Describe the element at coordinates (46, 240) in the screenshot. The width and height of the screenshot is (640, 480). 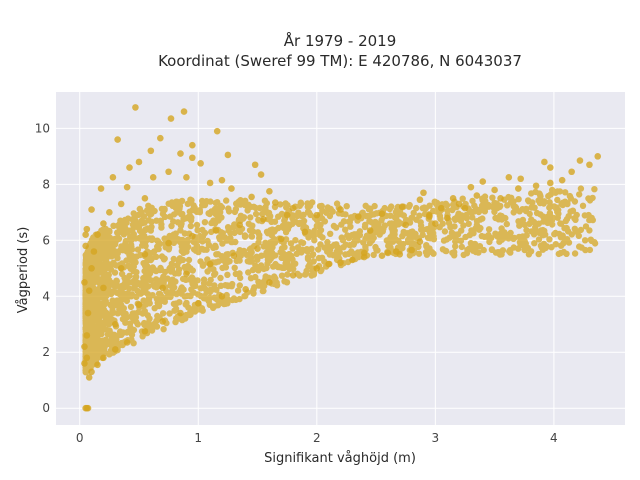
I see `y-tick-label: 6` at that location.